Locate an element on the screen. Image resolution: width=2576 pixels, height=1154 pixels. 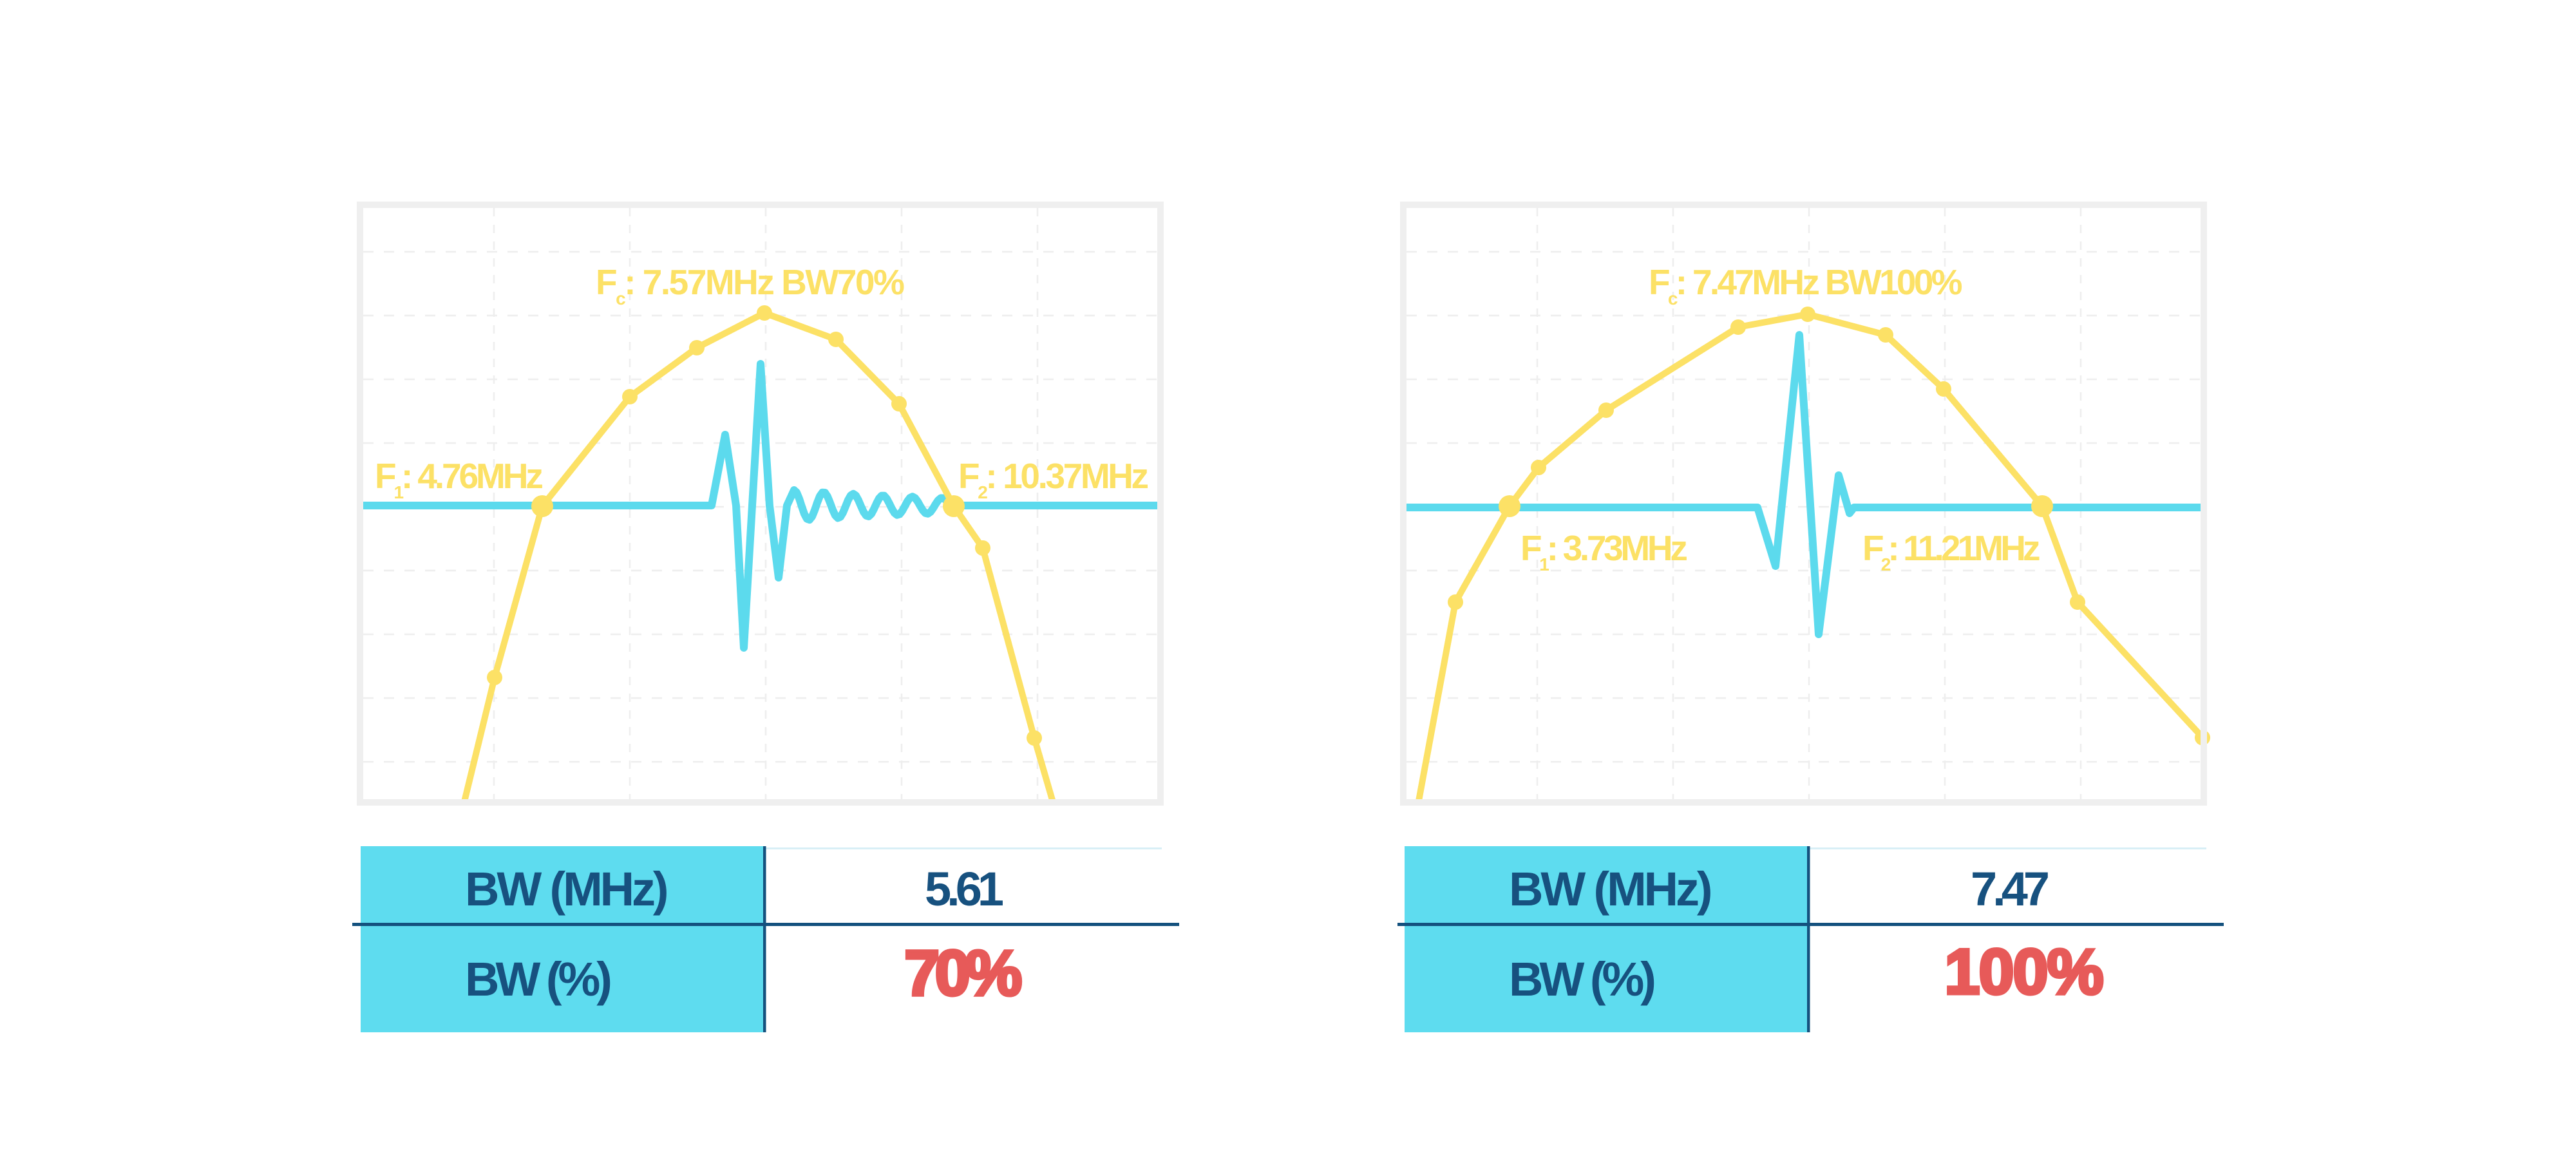
svg-text: F1: 3.73MHz is located at coordinates (1603, 551).